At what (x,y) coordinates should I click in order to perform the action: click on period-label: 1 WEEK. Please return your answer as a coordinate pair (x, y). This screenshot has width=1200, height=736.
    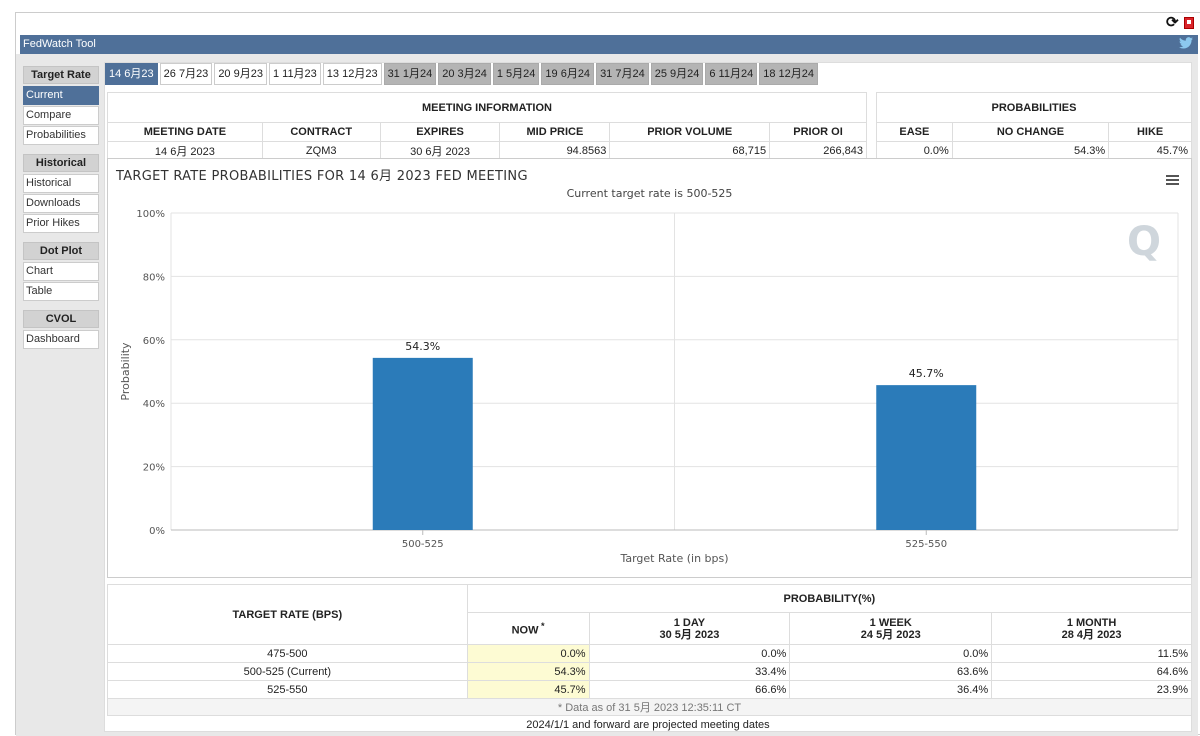
    Looking at the image, I should click on (890, 622).